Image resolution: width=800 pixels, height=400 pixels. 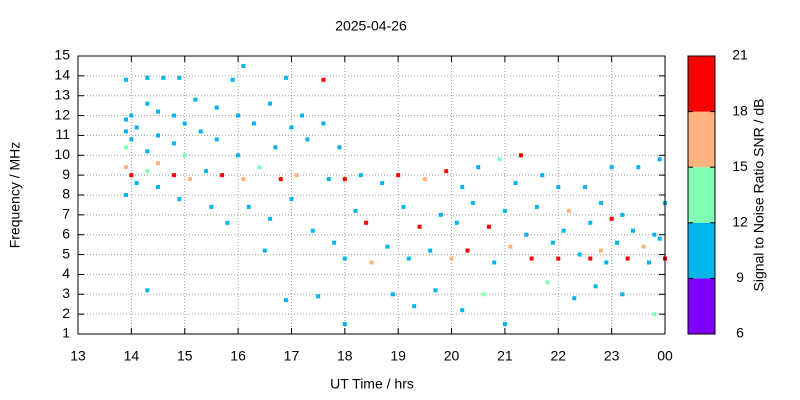 I want to click on colorbar-tick-label: 6, so click(x=740, y=333).